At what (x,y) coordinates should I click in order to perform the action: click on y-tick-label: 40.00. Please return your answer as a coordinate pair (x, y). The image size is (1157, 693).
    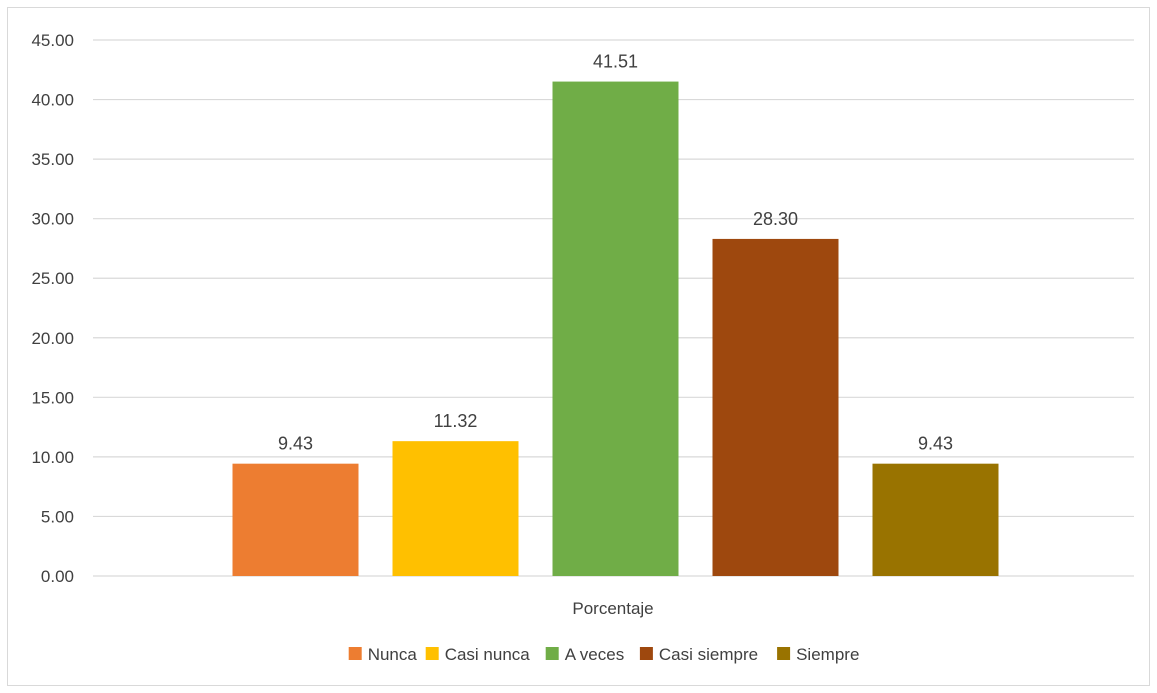
    Looking at the image, I should click on (52, 100).